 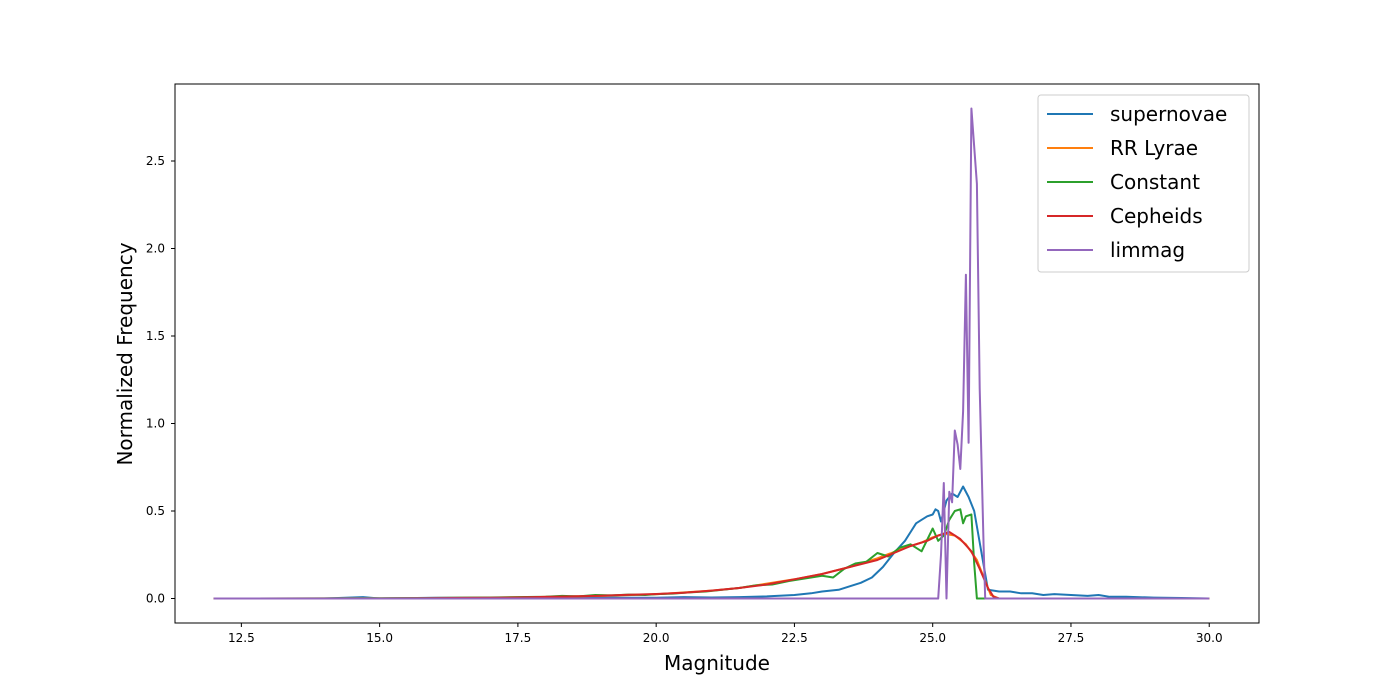 I want to click on x-tick-label: 20.0, so click(x=656, y=638).